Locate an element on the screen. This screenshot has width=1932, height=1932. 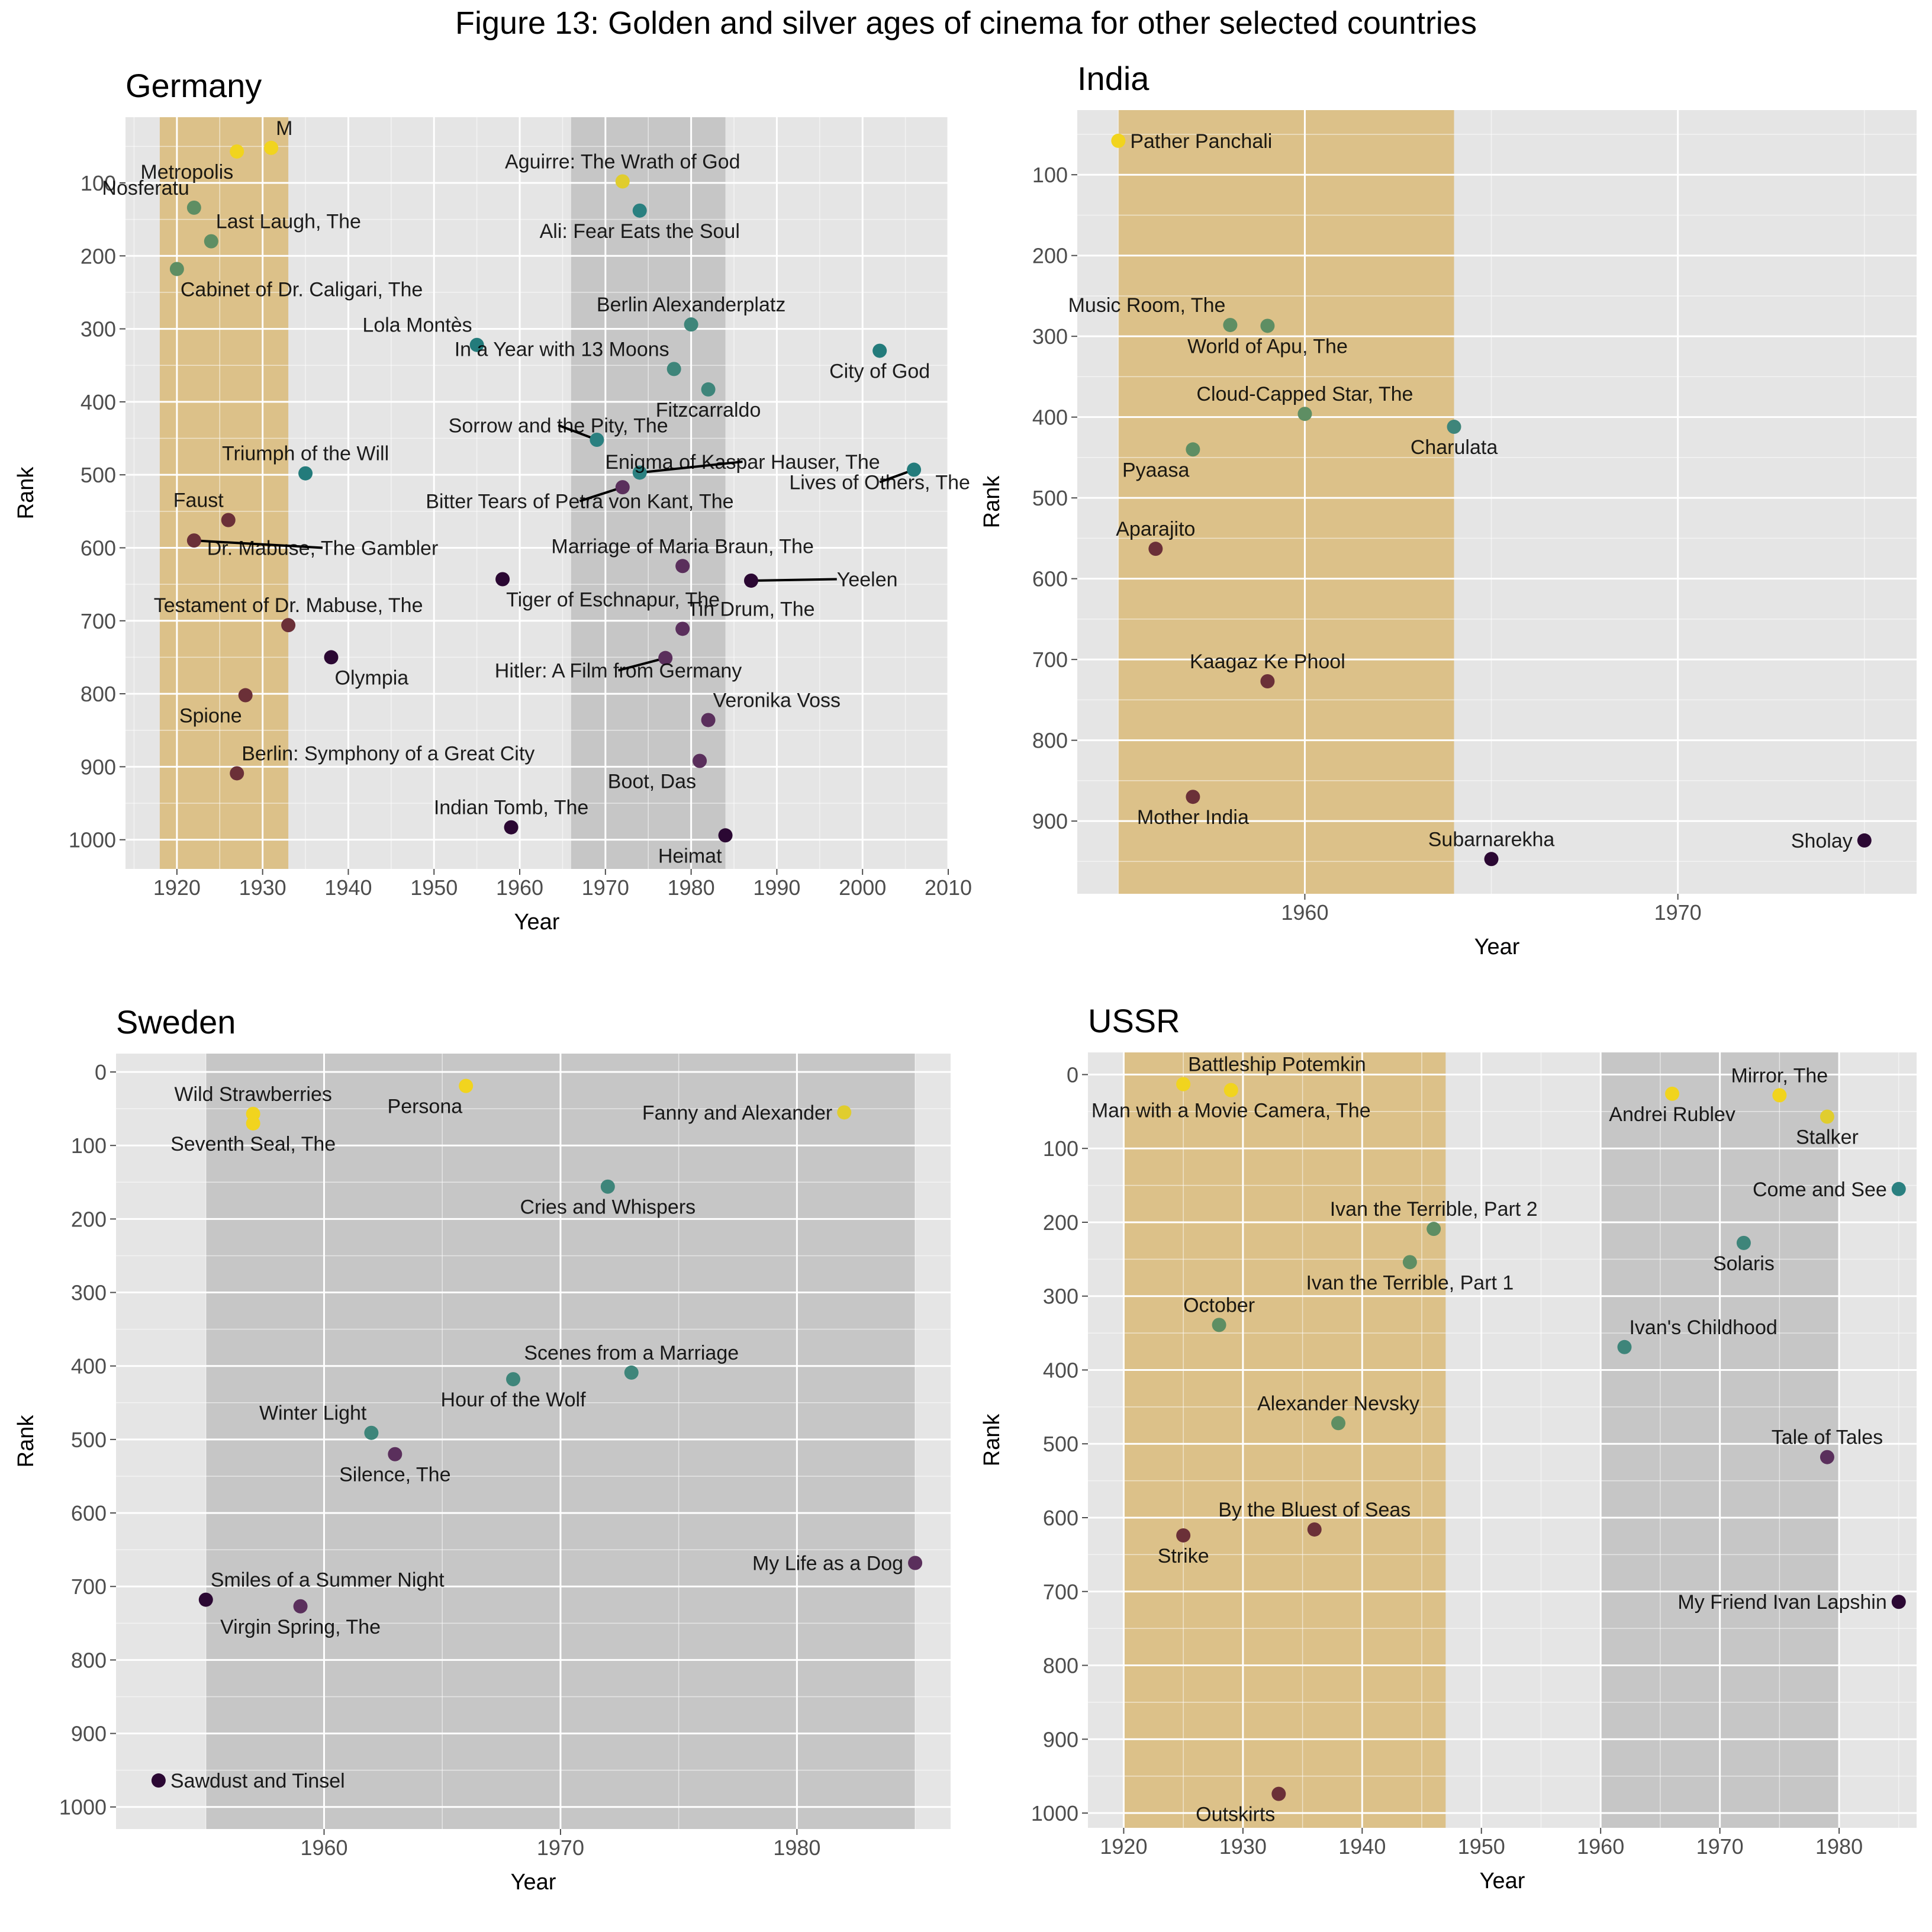
germany-film-label: Fitzcarraldo is located at coordinates (708, 410).